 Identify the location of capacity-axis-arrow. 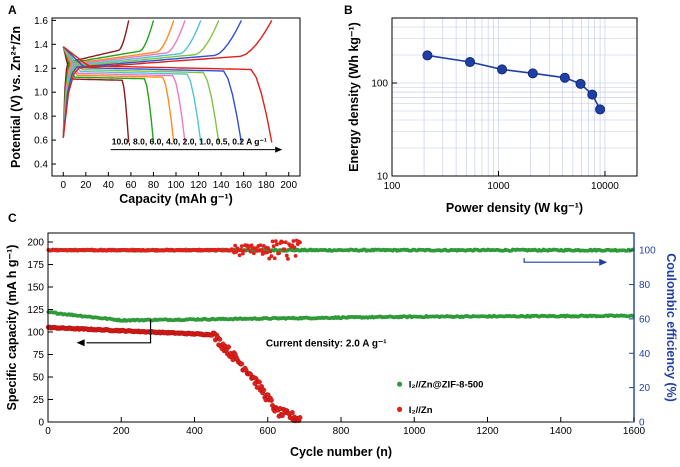
(119, 331).